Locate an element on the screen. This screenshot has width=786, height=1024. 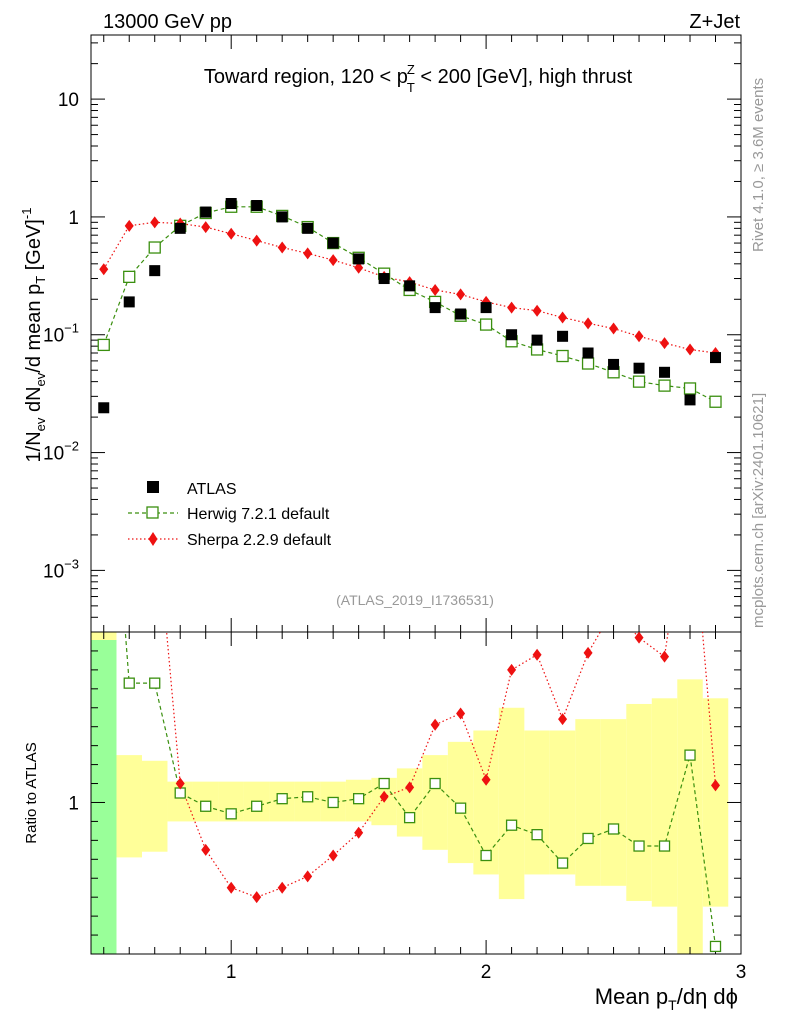
legend-label-herwig: Herwig 7.2.1 default is located at coordinates (258, 514).